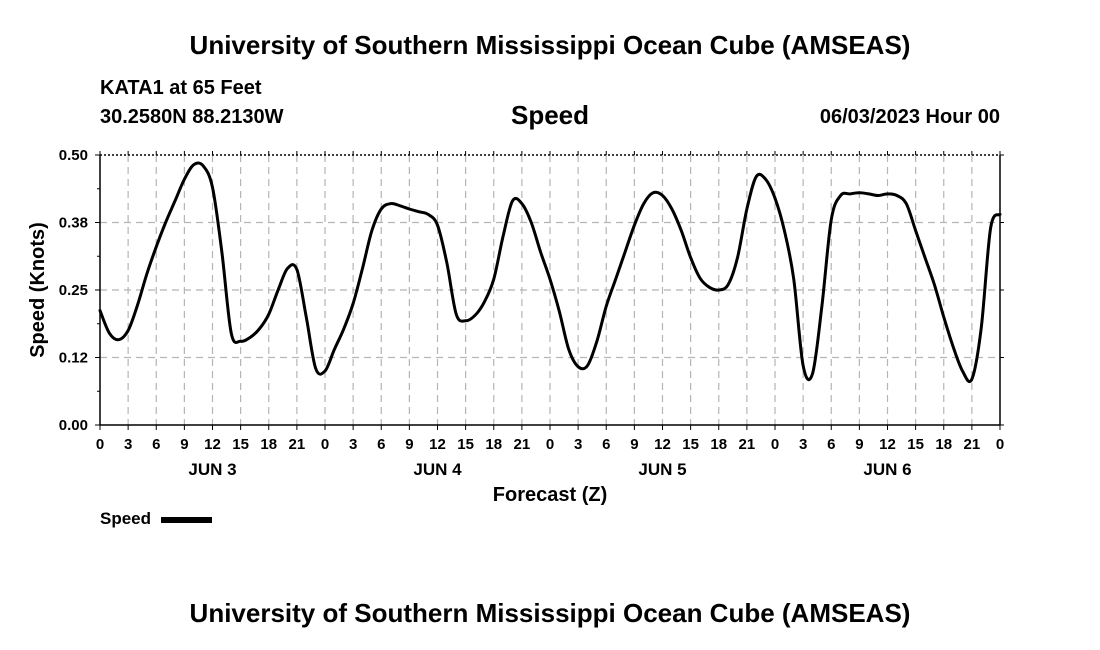  I want to click on x-axis-title: Forecast (Z), so click(550, 495).